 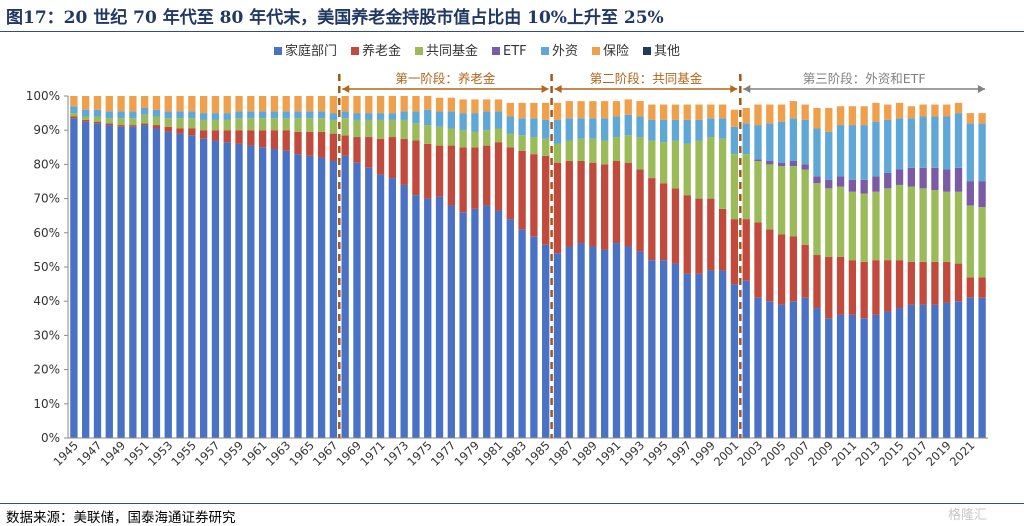 I want to click on bar-1981-养老金, so click(x=498, y=176).